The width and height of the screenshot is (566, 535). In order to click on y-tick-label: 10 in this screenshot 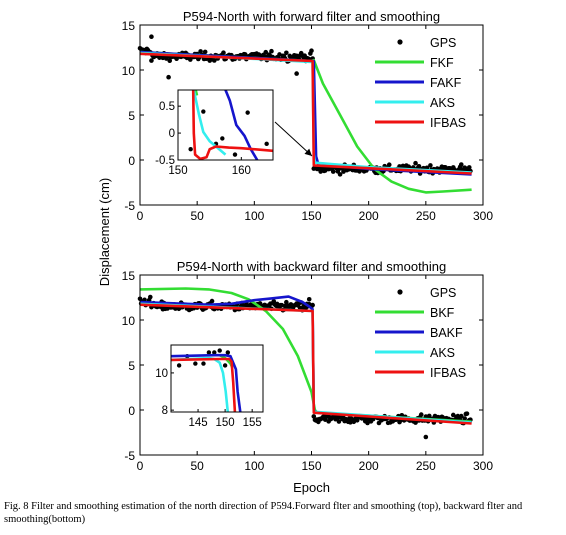, I will do `click(129, 321)`.